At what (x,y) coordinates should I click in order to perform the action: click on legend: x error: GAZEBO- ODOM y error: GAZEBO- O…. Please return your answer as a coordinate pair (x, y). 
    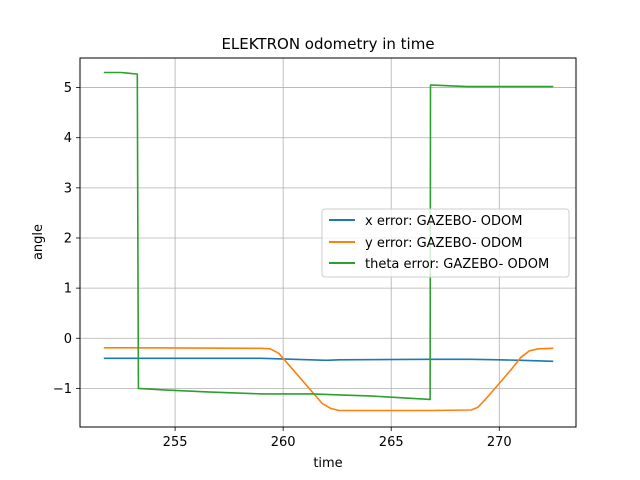
    Looking at the image, I should click on (445, 243).